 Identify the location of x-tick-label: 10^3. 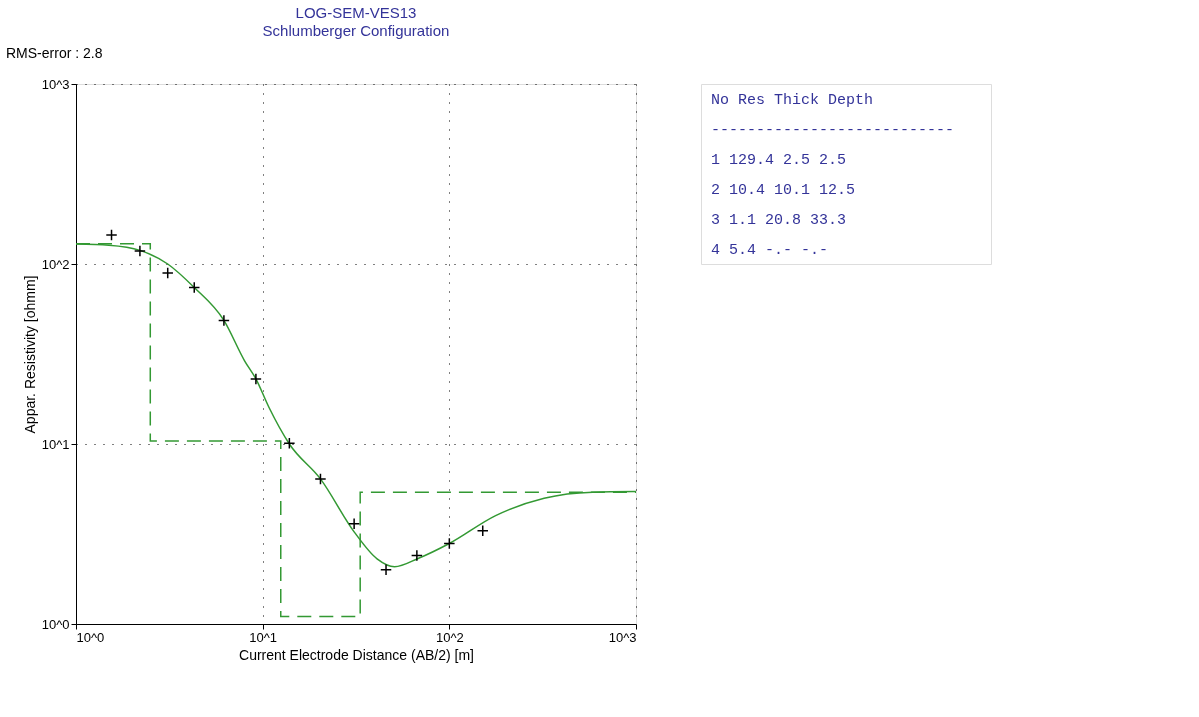
(622, 637).